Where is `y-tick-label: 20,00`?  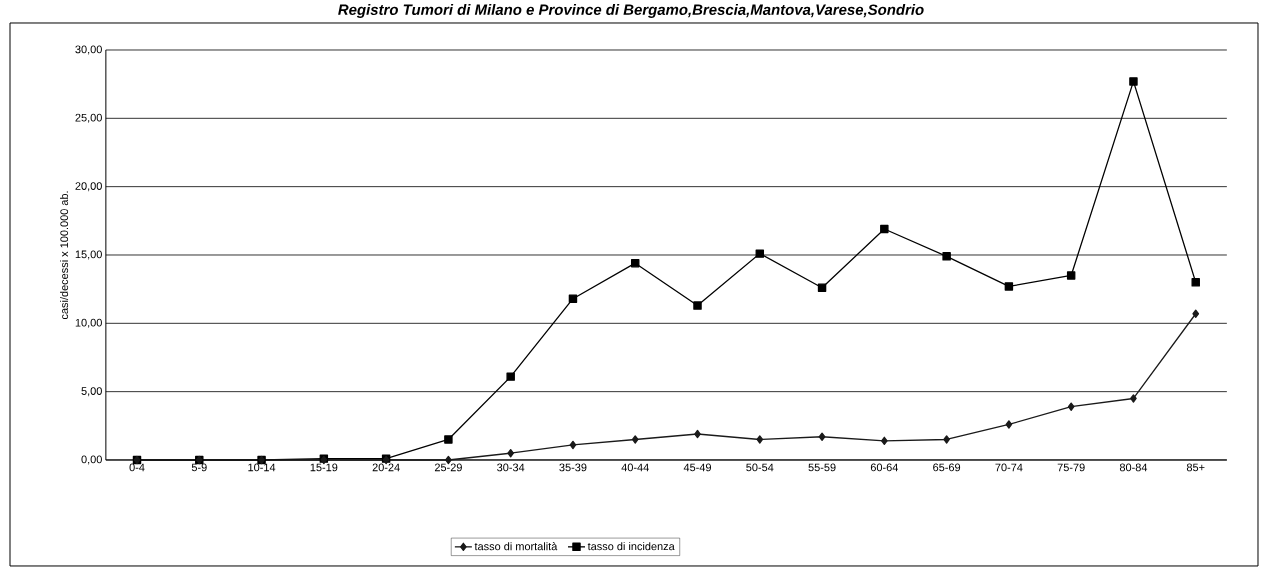 y-tick-label: 20,00 is located at coordinates (88, 187).